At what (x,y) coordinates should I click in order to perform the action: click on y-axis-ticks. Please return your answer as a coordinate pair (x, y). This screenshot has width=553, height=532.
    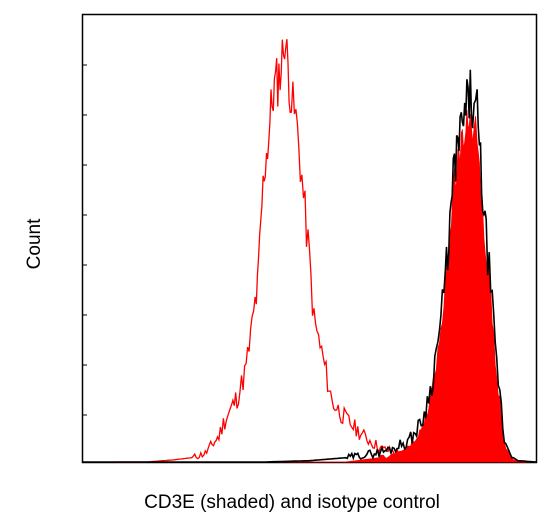
    Looking at the image, I should click on (85, 240).